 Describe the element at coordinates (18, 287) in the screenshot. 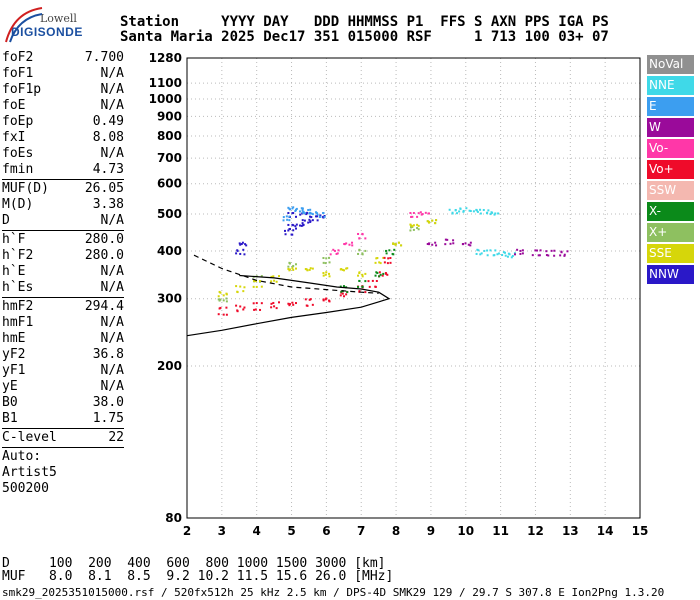

I see `param-label: h`Es` at that location.